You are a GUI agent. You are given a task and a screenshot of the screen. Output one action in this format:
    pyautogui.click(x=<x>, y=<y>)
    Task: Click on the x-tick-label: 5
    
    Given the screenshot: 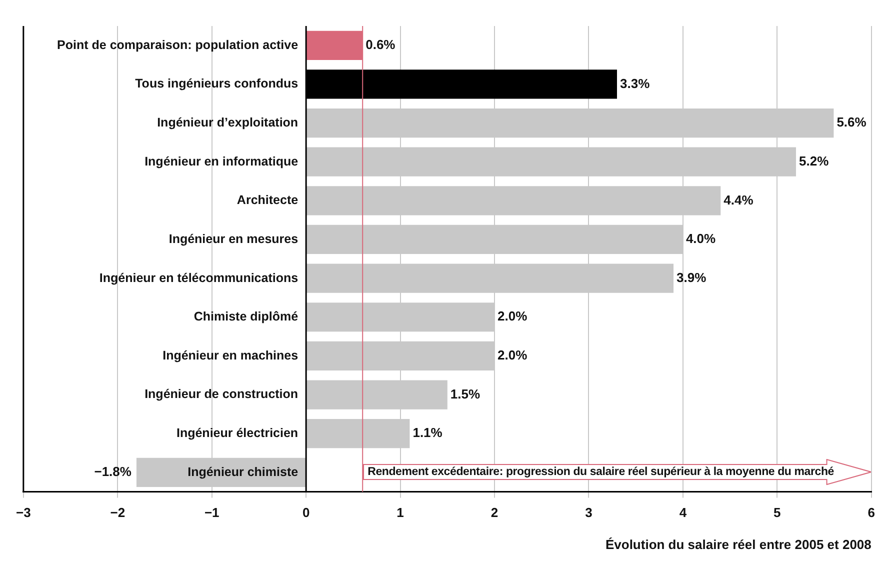 What is the action you would take?
    pyautogui.click(x=777, y=512)
    